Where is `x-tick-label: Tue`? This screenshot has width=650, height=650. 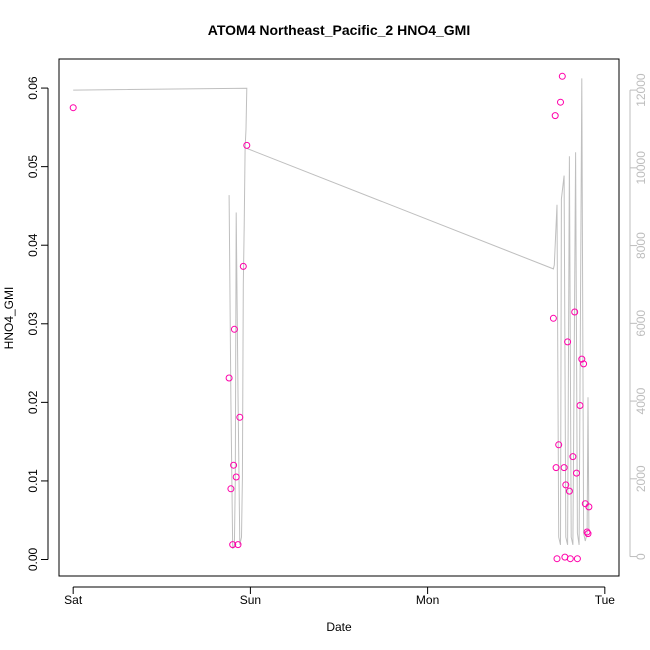 x-tick-label: Tue is located at coordinates (605, 600).